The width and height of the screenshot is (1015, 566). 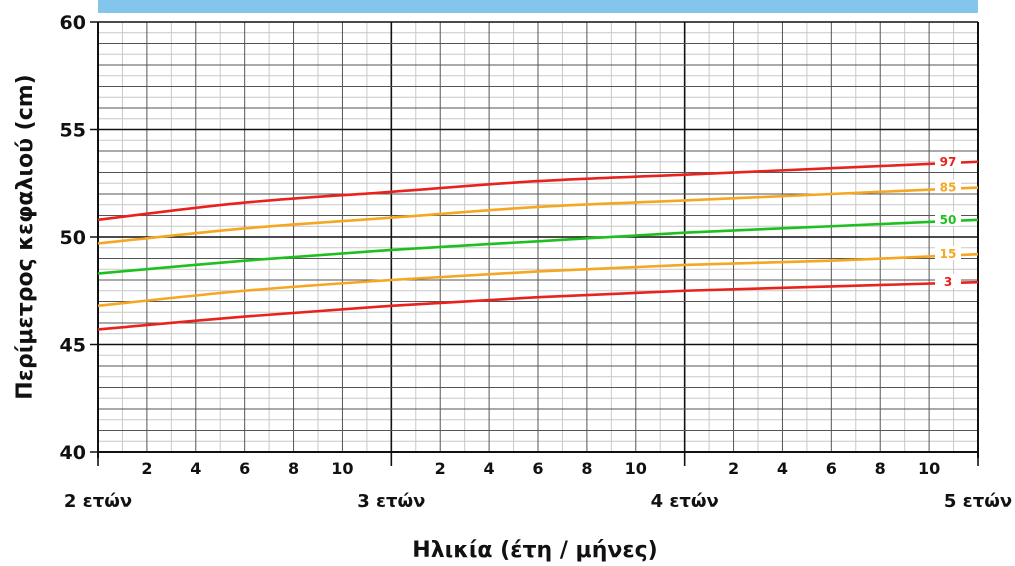 I want to click on percentile-labels: 97 85 50 15 3, so click(x=948, y=221).